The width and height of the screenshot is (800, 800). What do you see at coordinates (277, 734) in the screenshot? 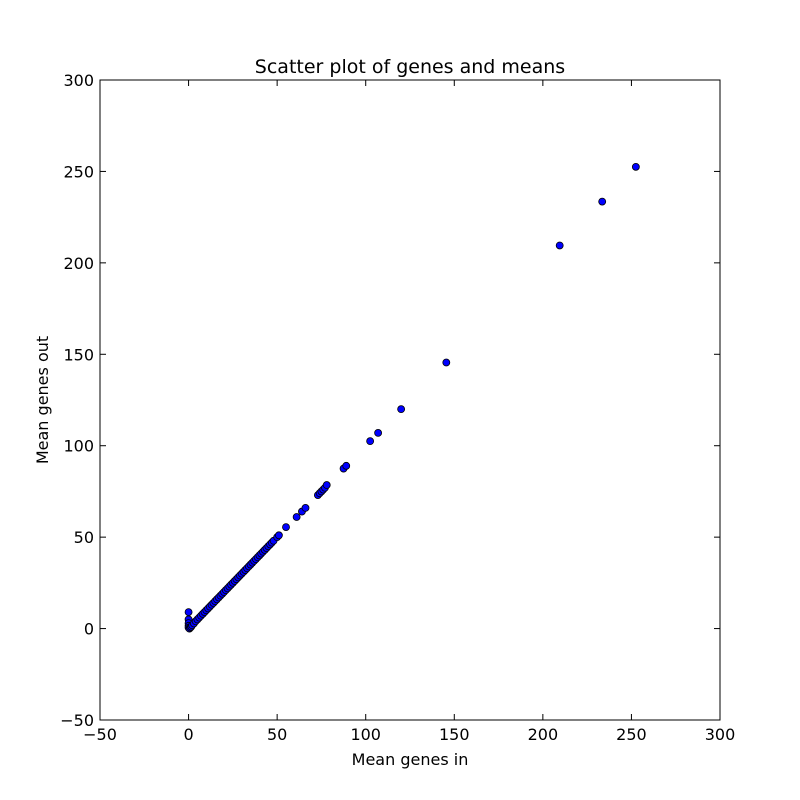
I see `x-tick-label-2: 50` at bounding box center [277, 734].